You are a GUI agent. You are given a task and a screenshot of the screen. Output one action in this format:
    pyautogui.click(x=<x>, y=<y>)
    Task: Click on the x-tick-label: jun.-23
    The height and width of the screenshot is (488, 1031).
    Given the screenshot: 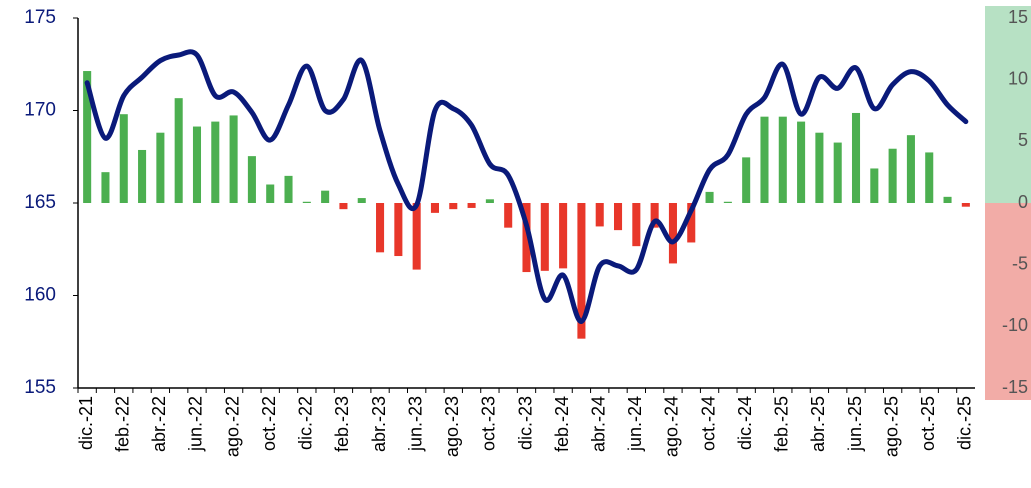 What is the action you would take?
    pyautogui.click(x=415, y=424)
    